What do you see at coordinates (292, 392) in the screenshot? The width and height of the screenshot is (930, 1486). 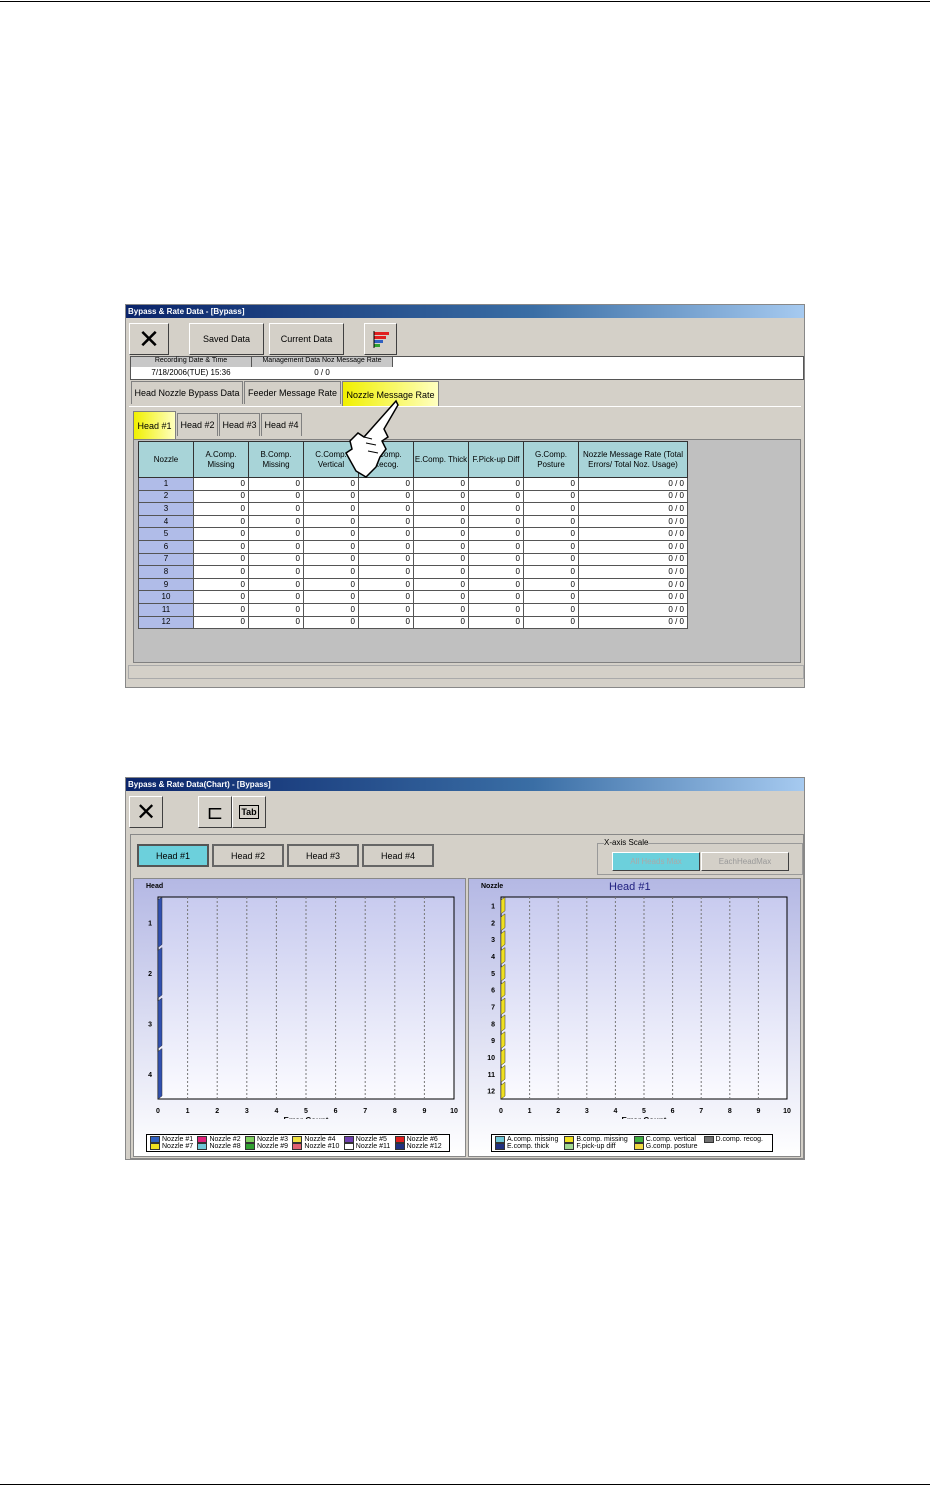 I see `tab-feeder-message-rate: Feeder Message Rate` at bounding box center [292, 392].